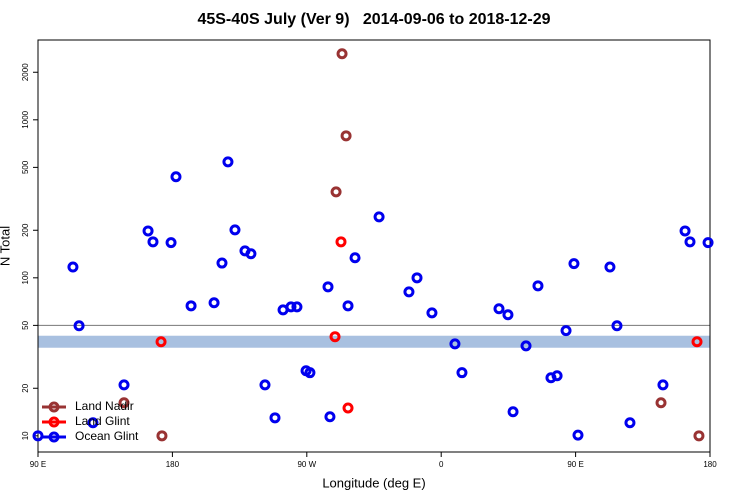  What do you see at coordinates (374, 341) in the screenshot?
I see `band` at bounding box center [374, 341].